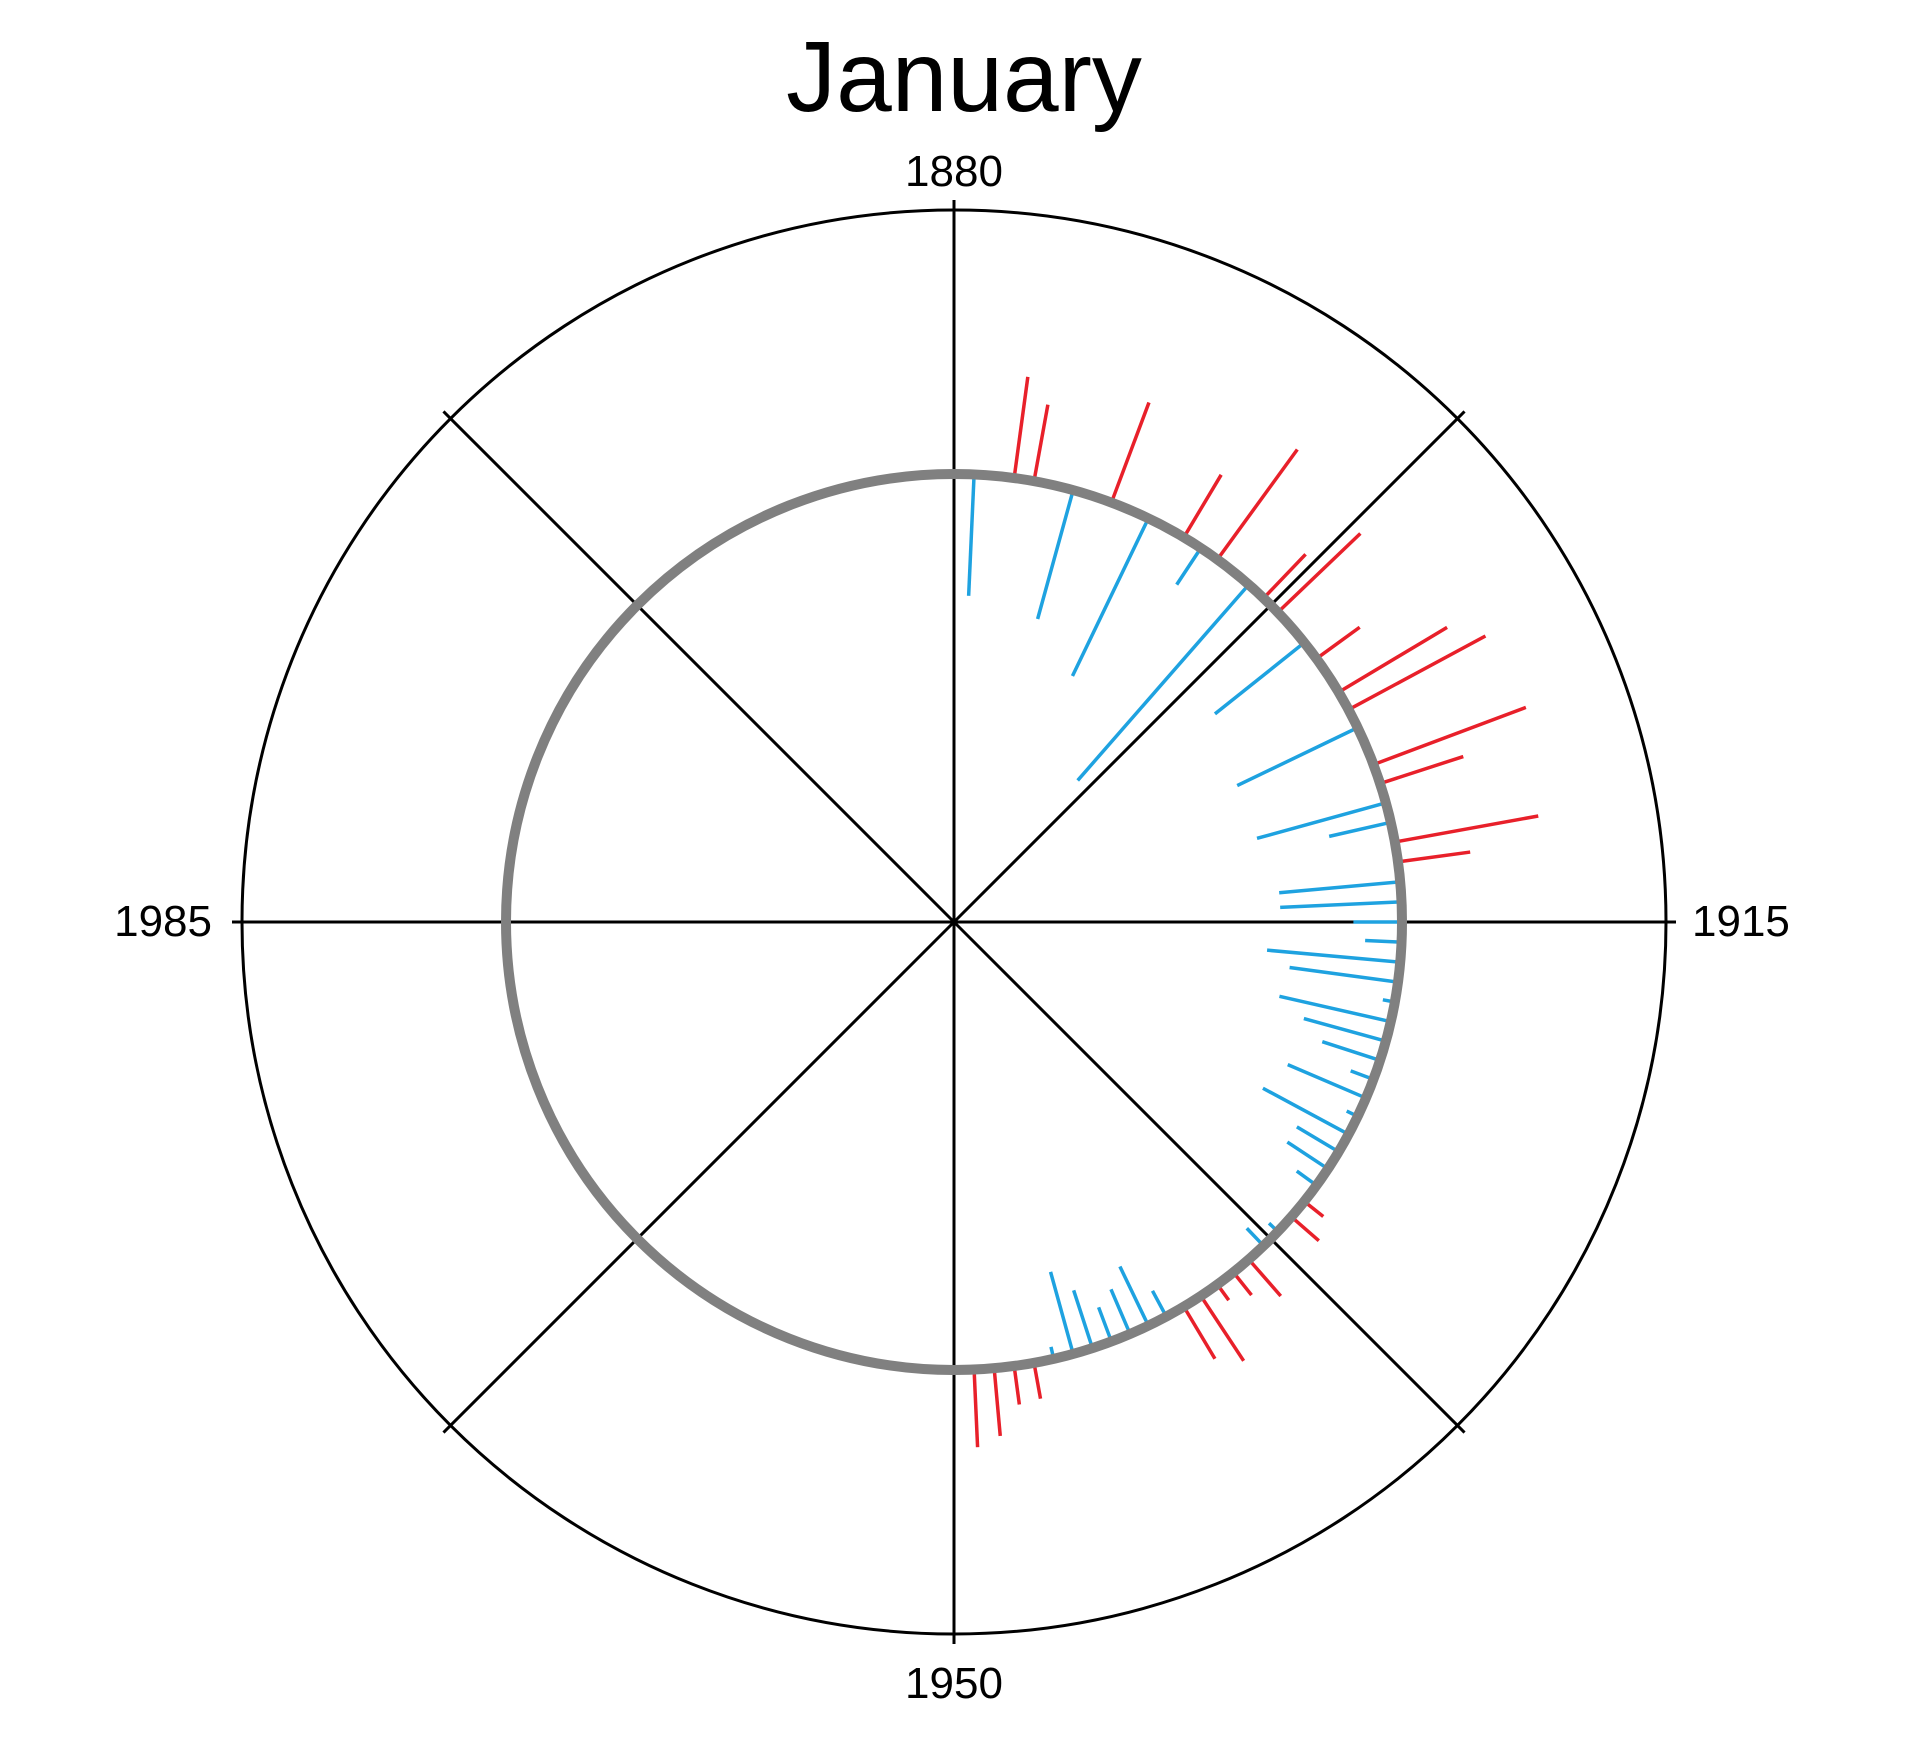  Describe the element at coordinates (954, 1683) in the screenshot. I see `angle-tick-label: 1950` at that location.